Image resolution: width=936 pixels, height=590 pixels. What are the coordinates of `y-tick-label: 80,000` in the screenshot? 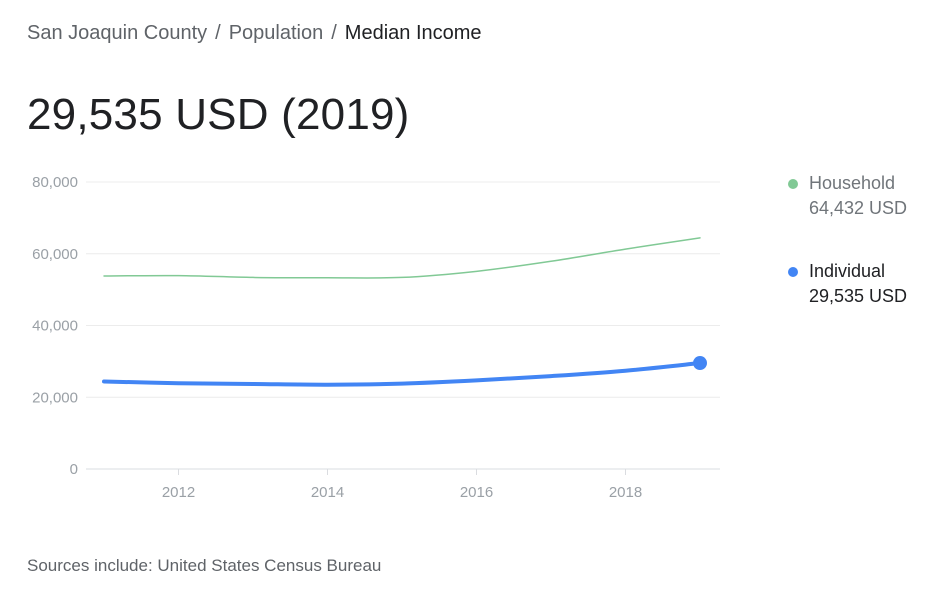 It's located at (55, 182).